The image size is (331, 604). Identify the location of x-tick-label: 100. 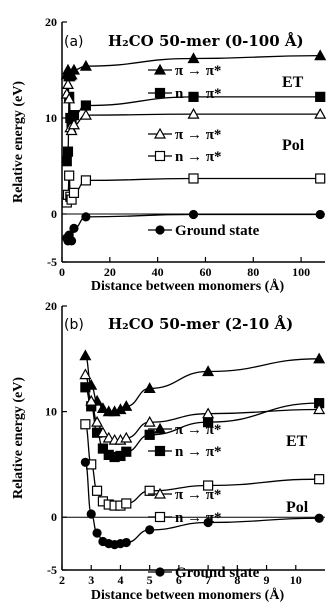
(301, 272).